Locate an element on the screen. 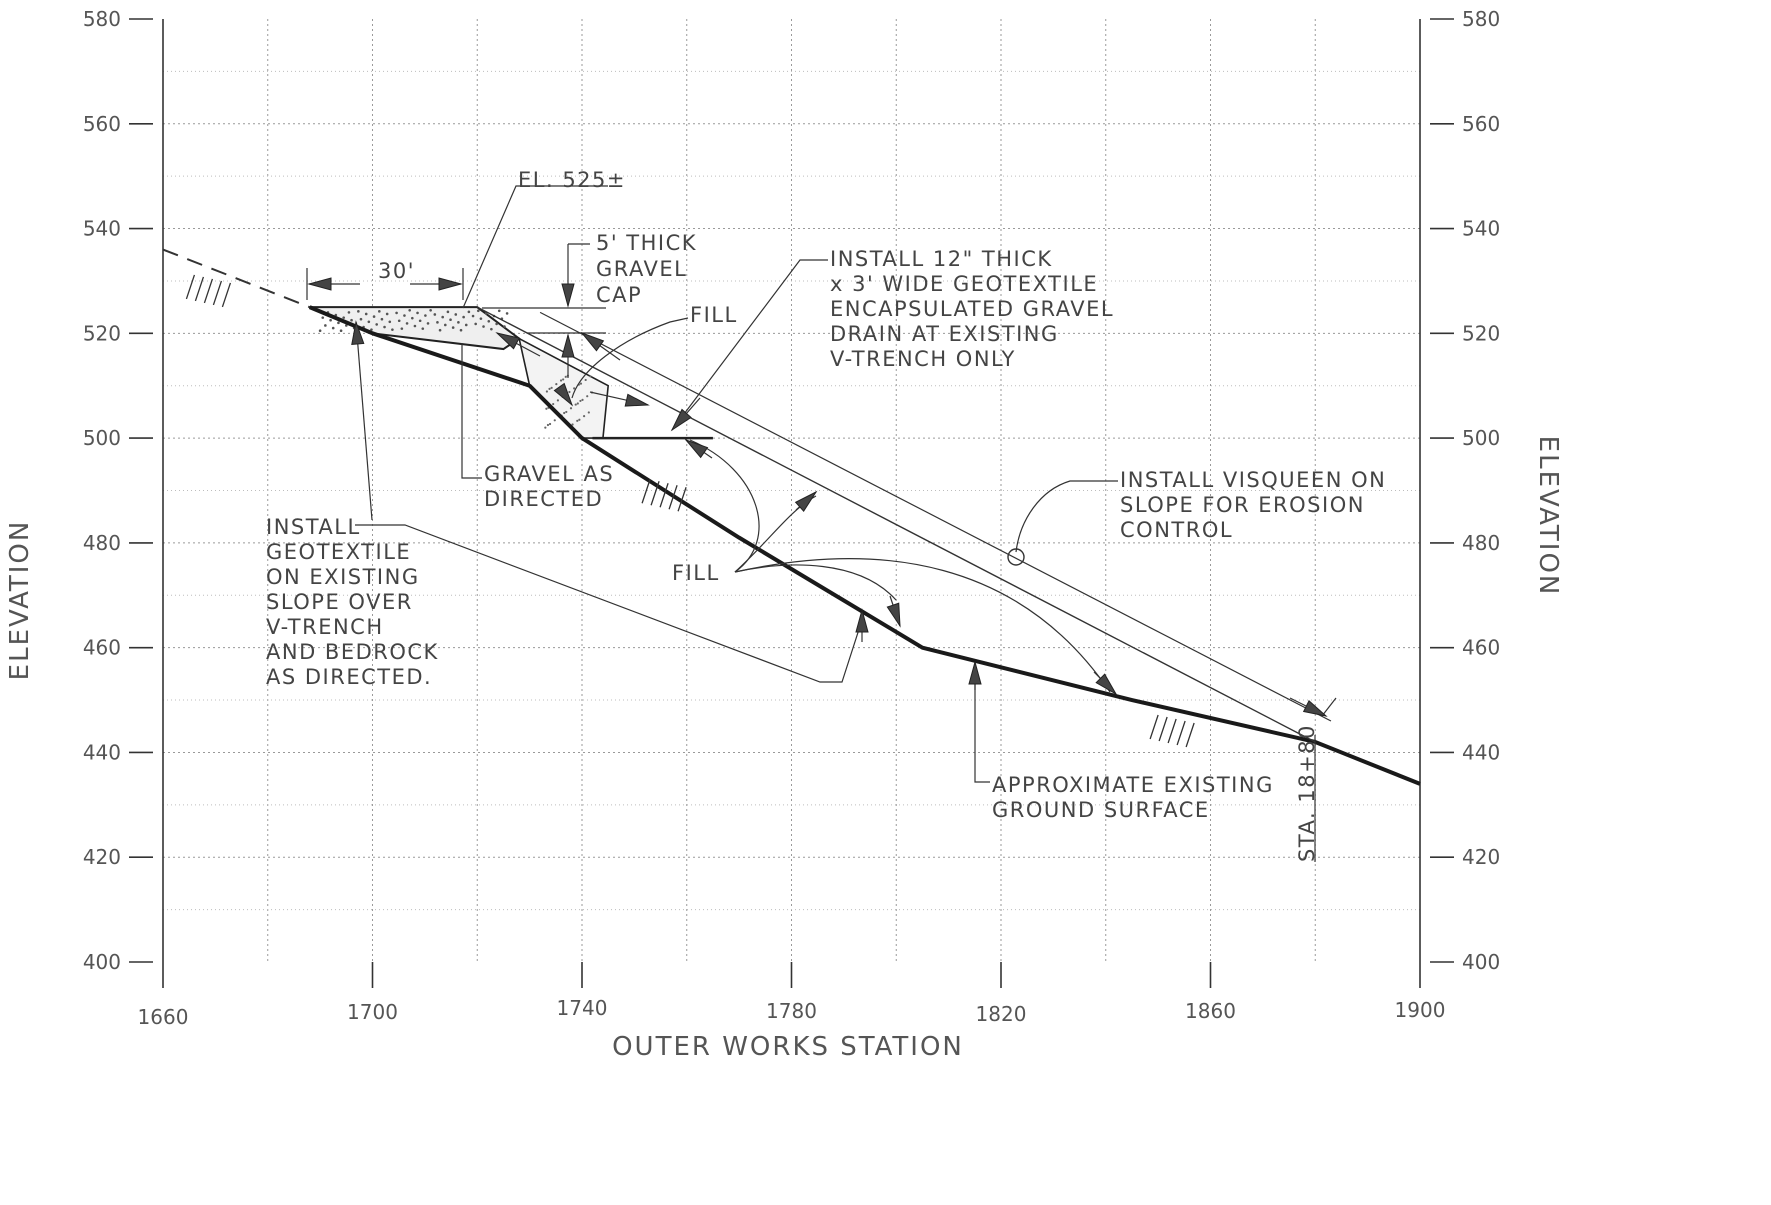 This screenshot has width=1771, height=1205. y-tick-label-right: 500 is located at coordinates (1481, 438).